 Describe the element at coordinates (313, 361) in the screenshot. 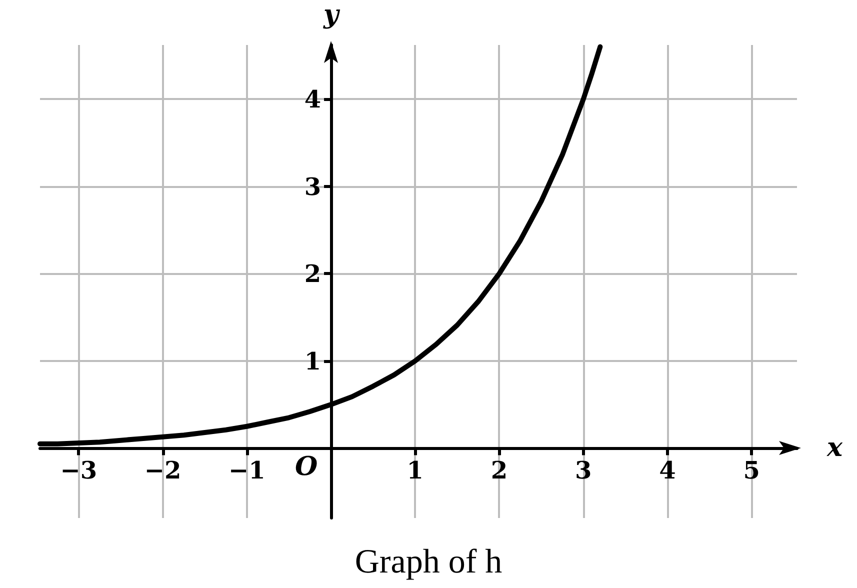

I see `y-tick-label: 1` at that location.